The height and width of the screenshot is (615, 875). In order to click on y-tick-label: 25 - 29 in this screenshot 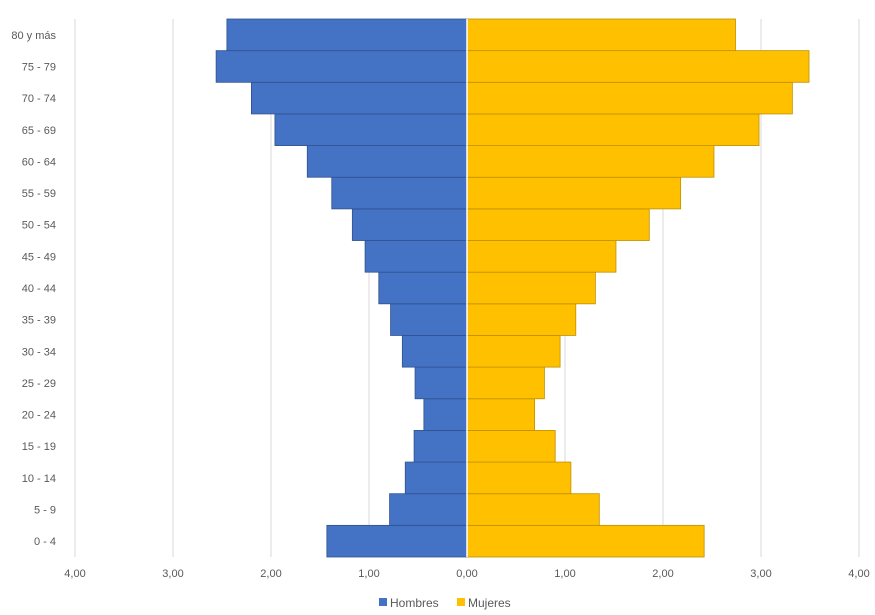, I will do `click(39, 384)`.